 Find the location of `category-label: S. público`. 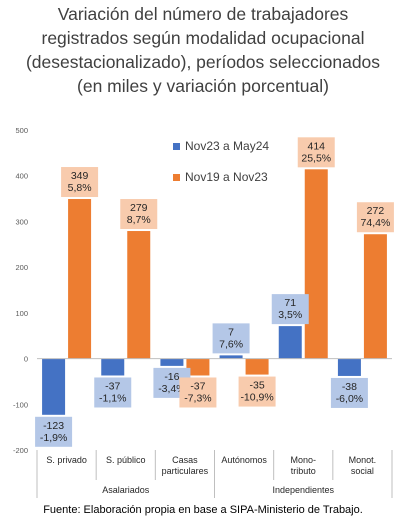

category-label: S. público is located at coordinates (126, 460).